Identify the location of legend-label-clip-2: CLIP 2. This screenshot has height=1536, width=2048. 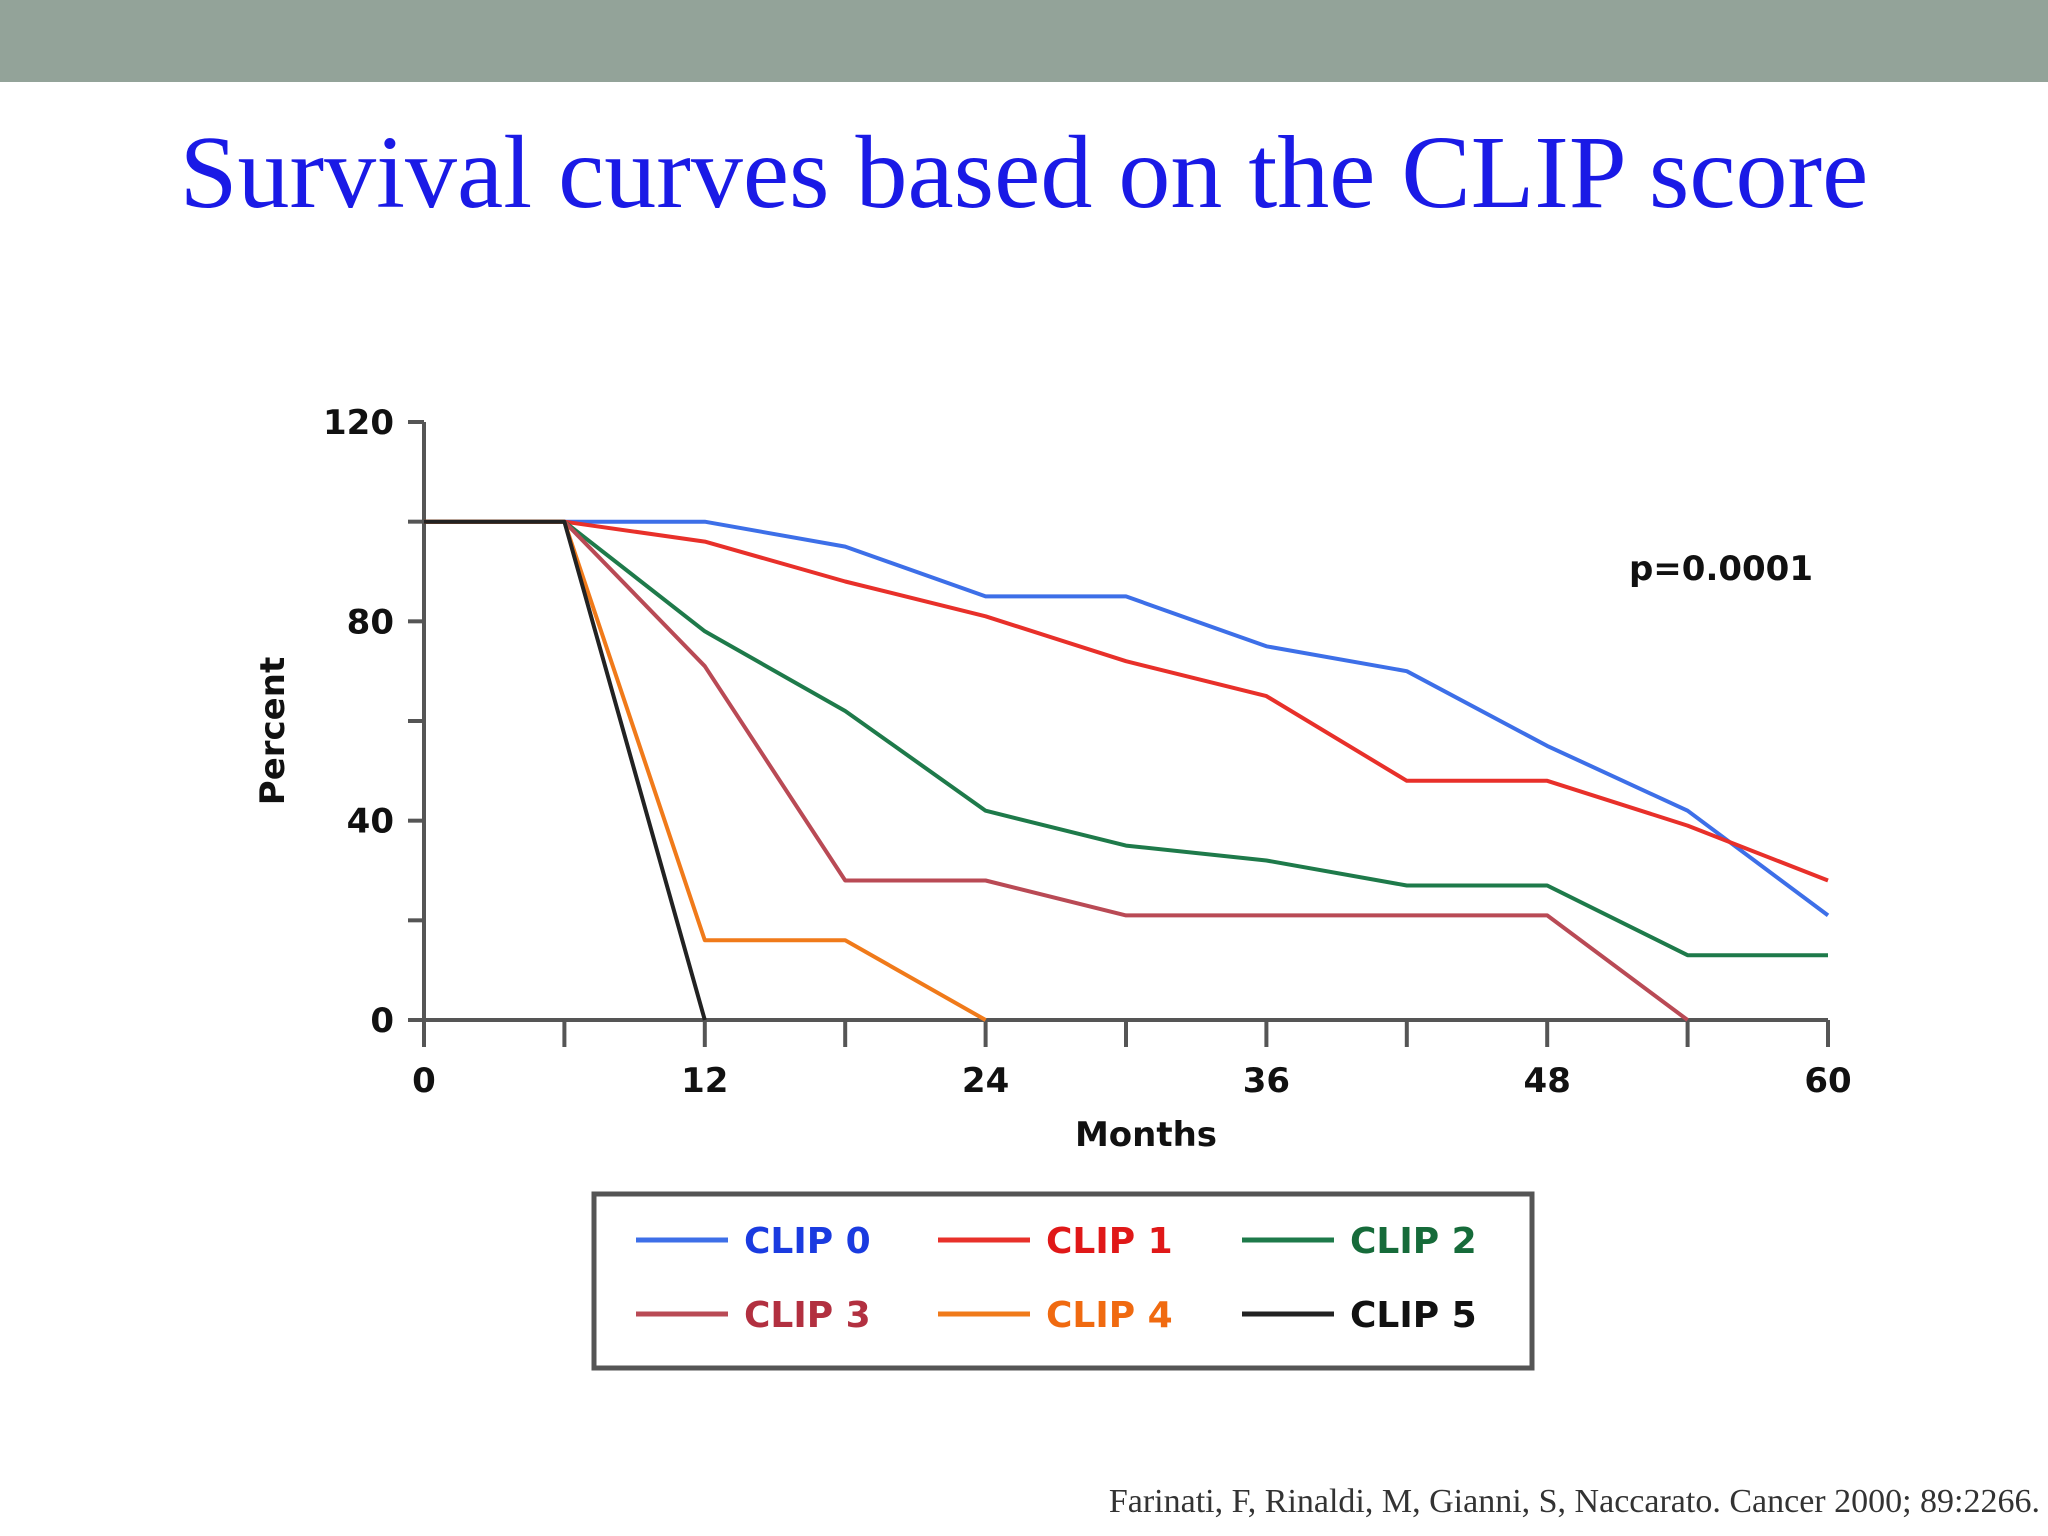
(1413, 1241).